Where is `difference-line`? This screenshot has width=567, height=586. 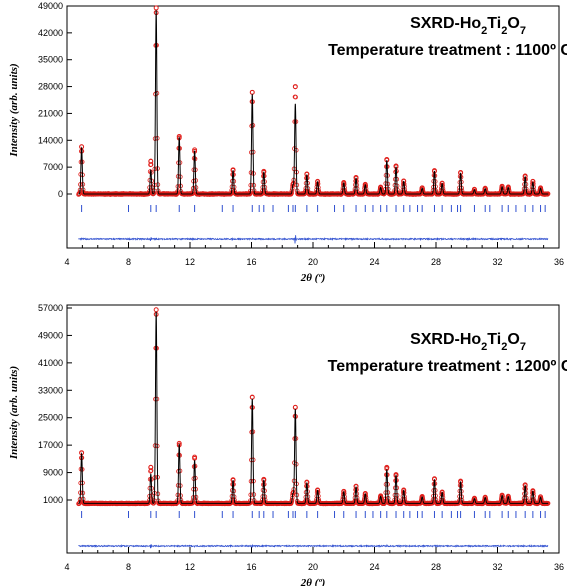 difference-line is located at coordinates (313, 239).